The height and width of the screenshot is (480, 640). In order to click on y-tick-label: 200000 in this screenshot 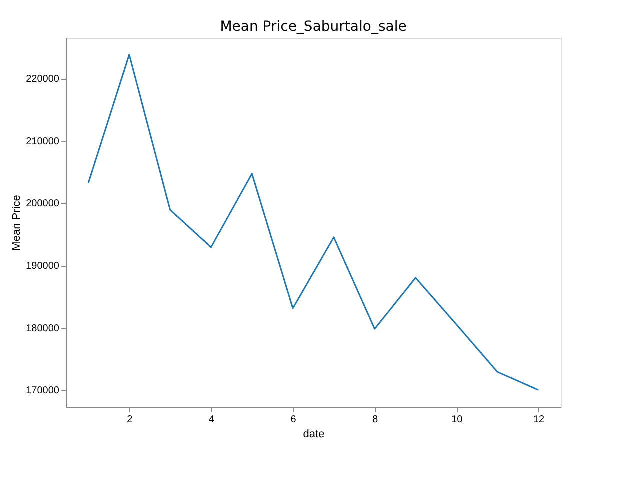, I will do `click(43, 204)`.